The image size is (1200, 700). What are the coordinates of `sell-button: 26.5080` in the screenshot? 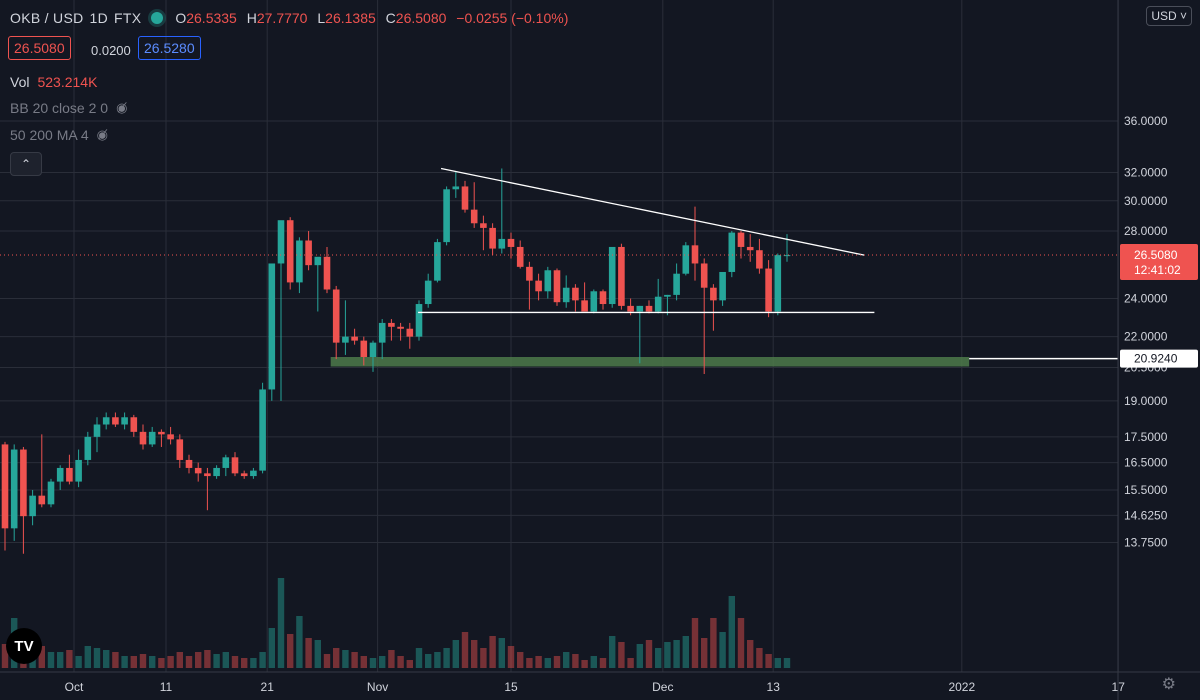 It's located at (39, 48).